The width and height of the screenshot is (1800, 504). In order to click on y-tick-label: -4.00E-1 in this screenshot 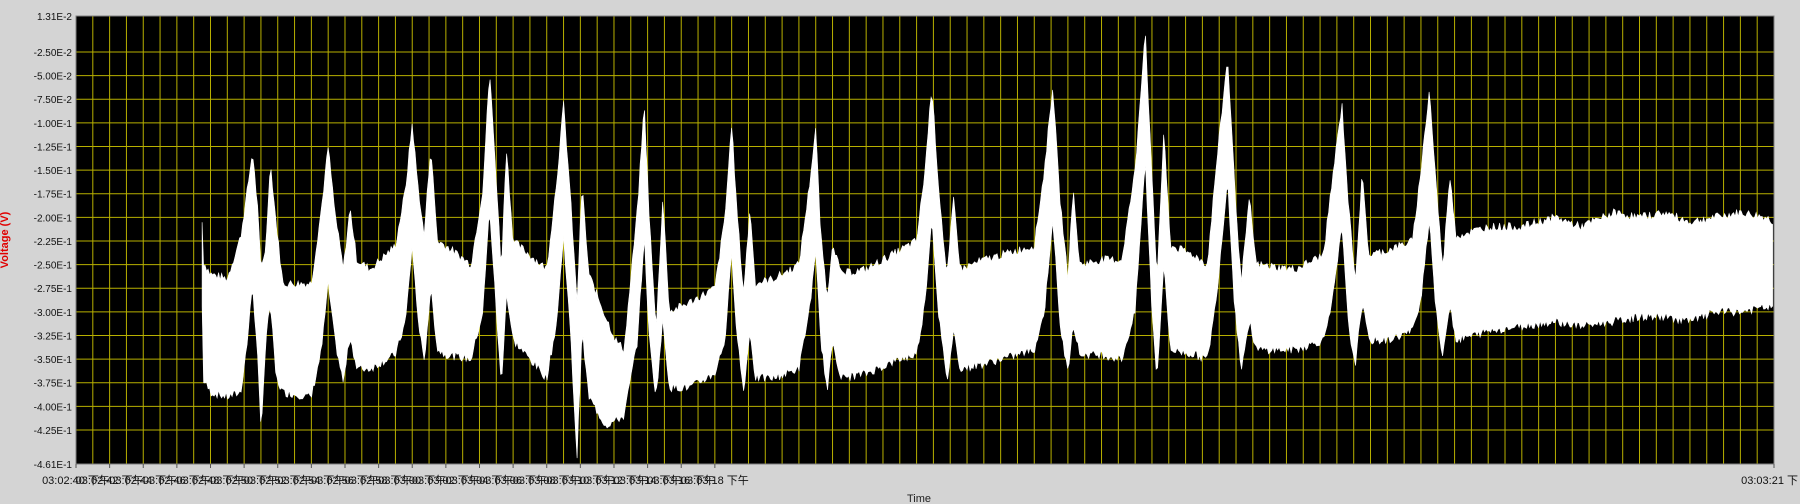, I will do `click(53, 407)`.